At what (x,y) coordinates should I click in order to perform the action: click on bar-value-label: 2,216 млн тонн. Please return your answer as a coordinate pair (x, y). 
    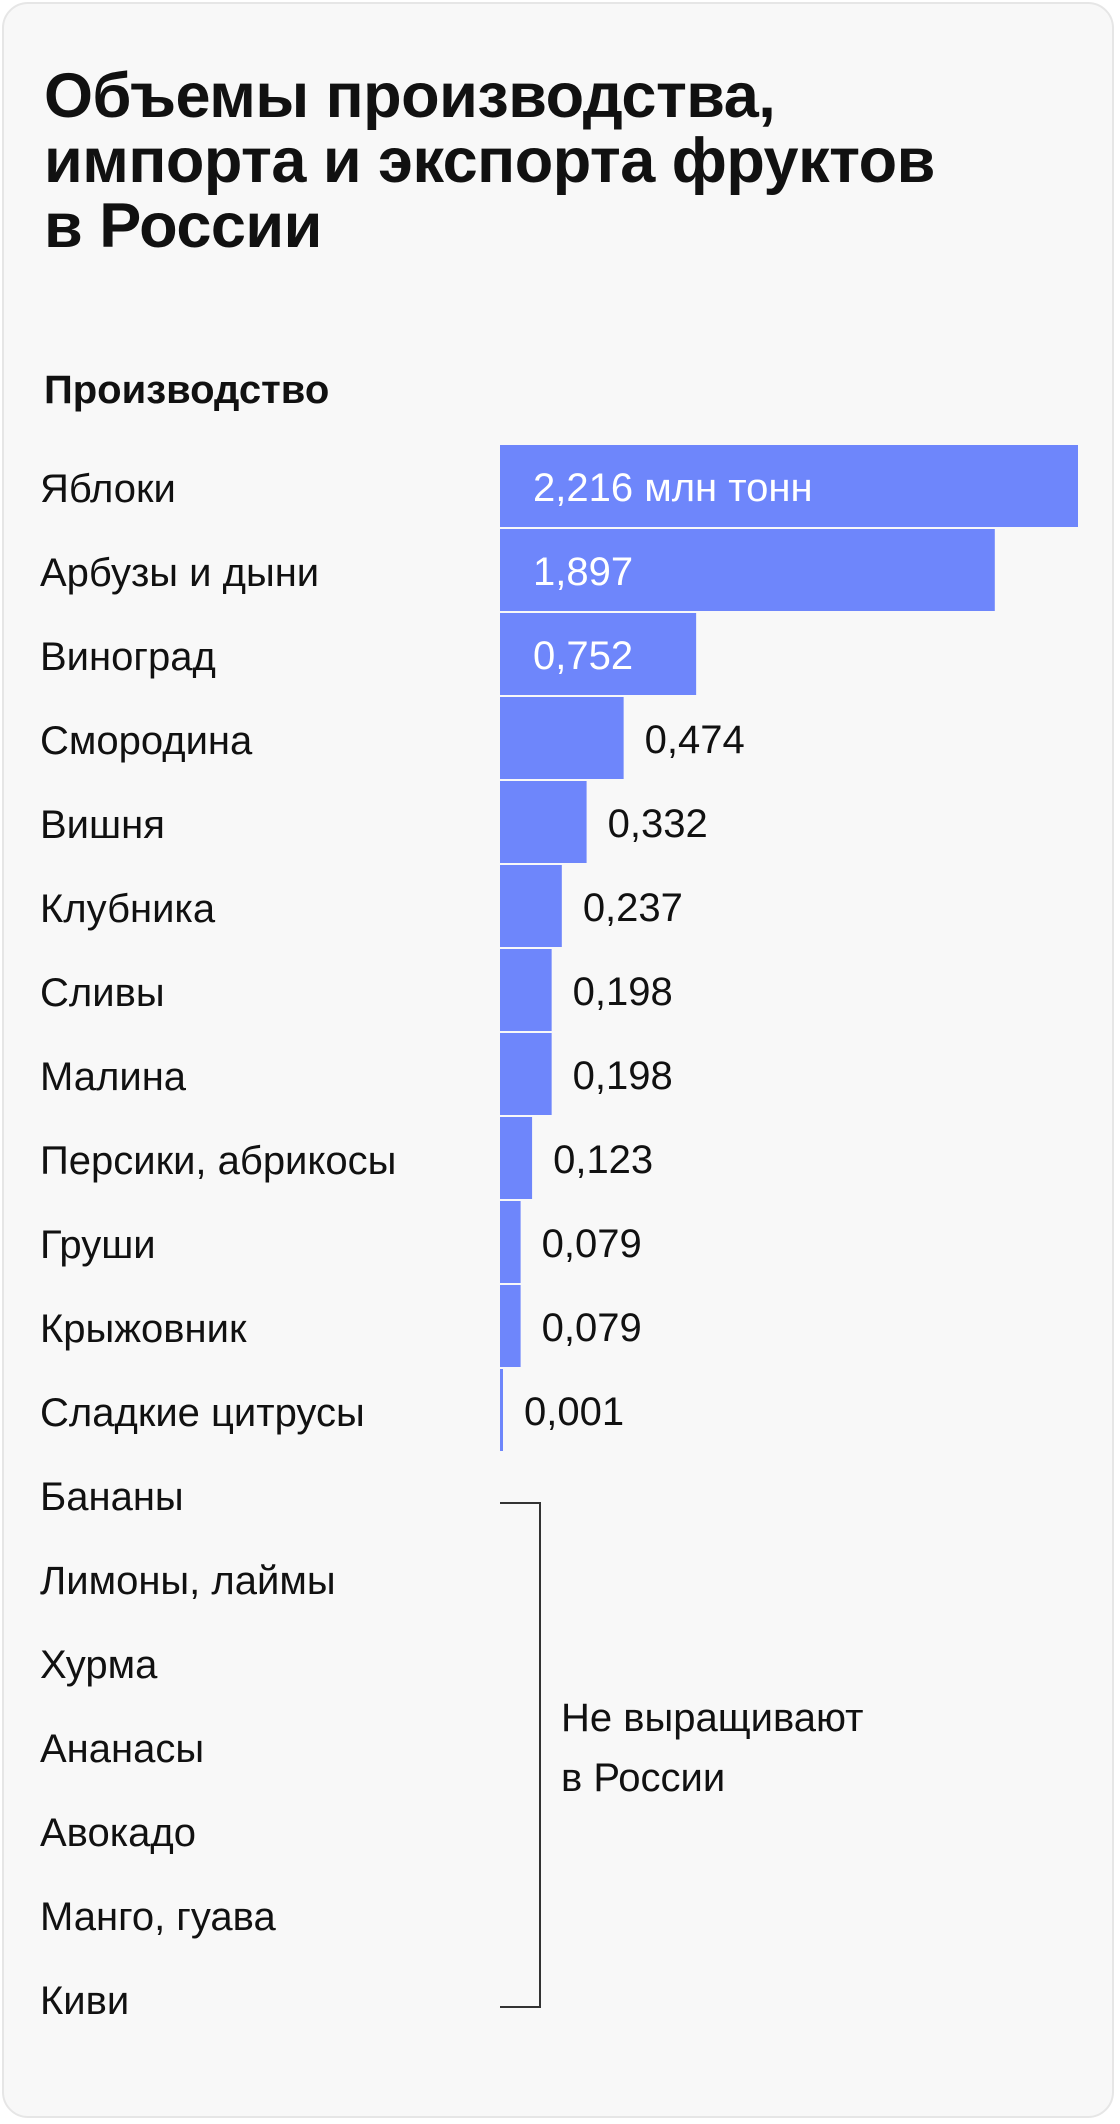
    Looking at the image, I should click on (673, 488).